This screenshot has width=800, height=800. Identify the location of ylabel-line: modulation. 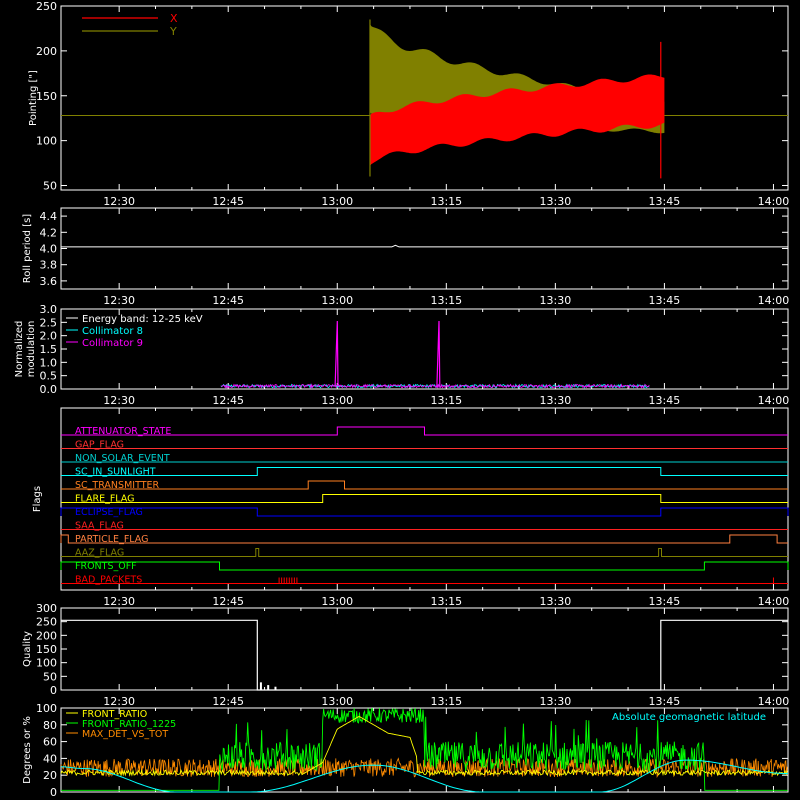
(31, 349).